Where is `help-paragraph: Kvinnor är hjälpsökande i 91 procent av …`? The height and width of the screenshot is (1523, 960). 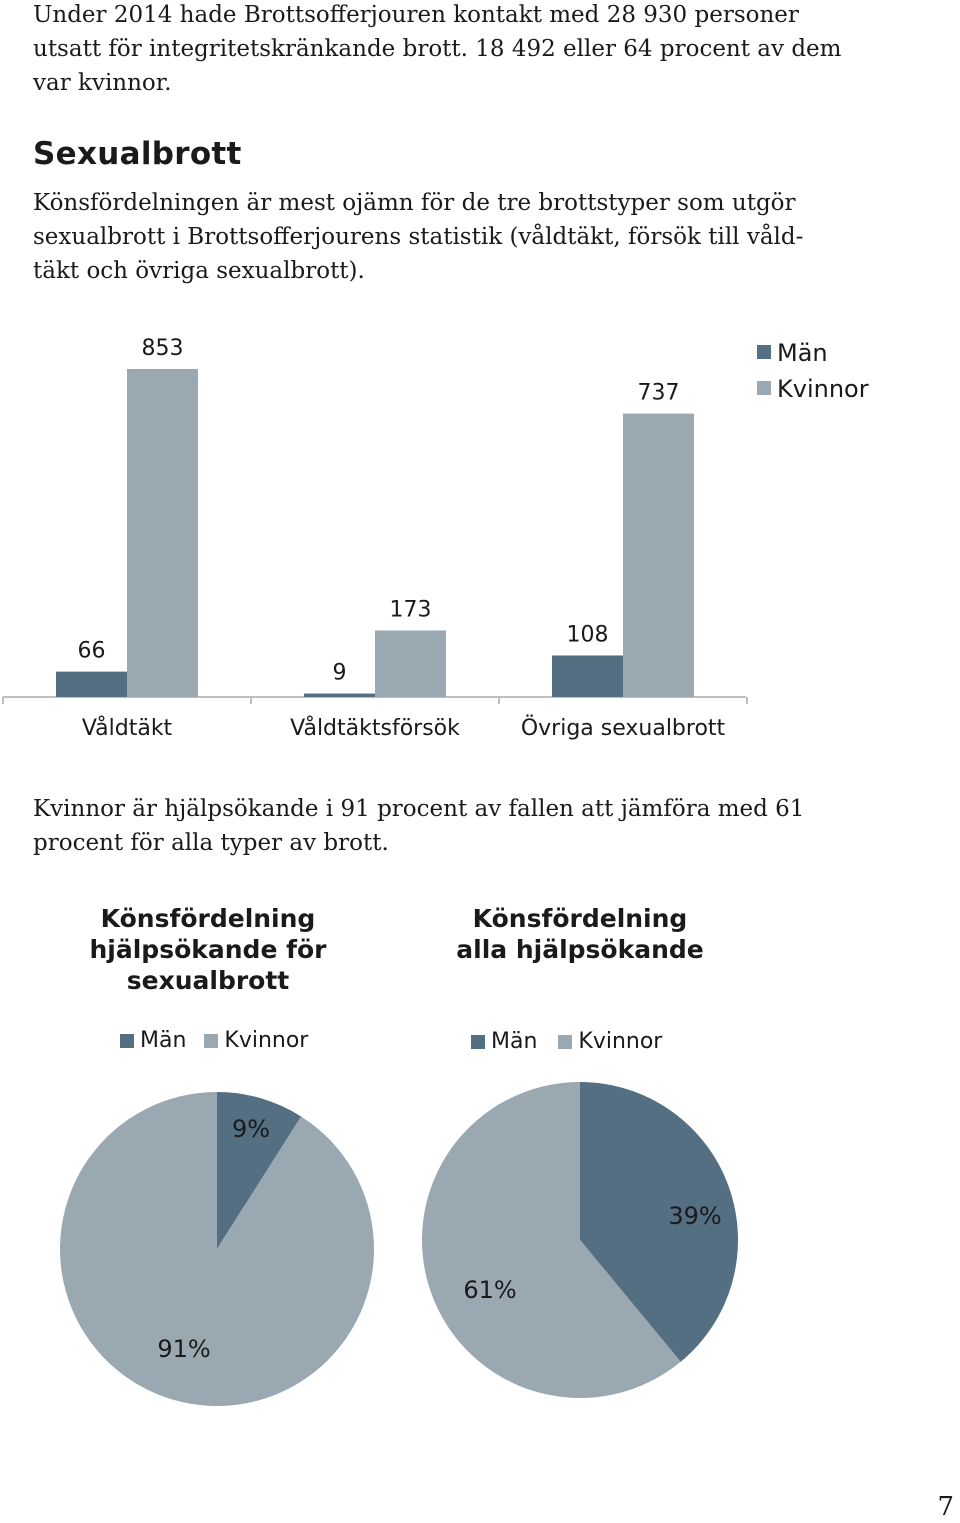
help-paragraph: Kvinnor är hjälpsökande i 91 procent av … is located at coordinates (423, 826).